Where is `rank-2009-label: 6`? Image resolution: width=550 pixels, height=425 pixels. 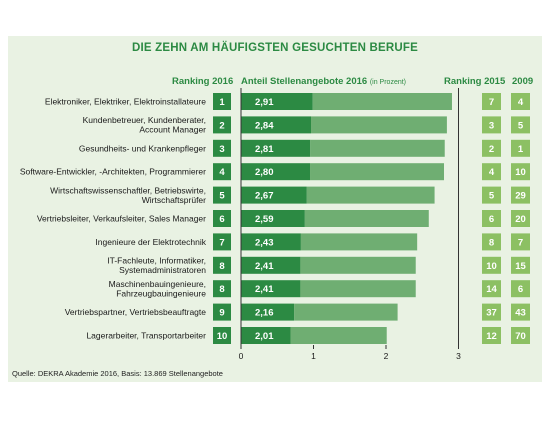 rank-2009-label: 6 is located at coordinates (520, 289).